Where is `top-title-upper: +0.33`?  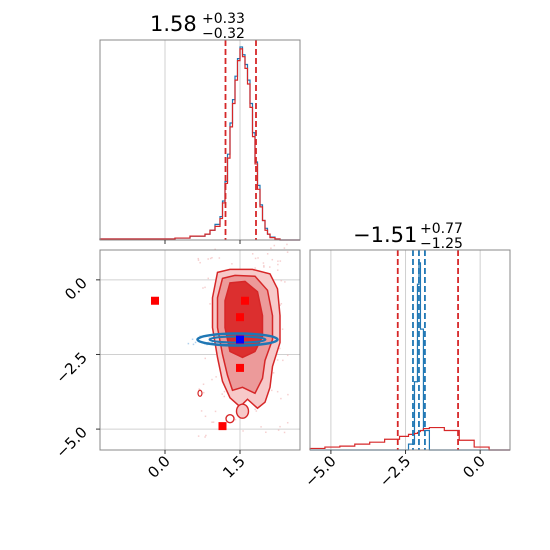
top-title-upper: +0.33 is located at coordinates (223, 19).